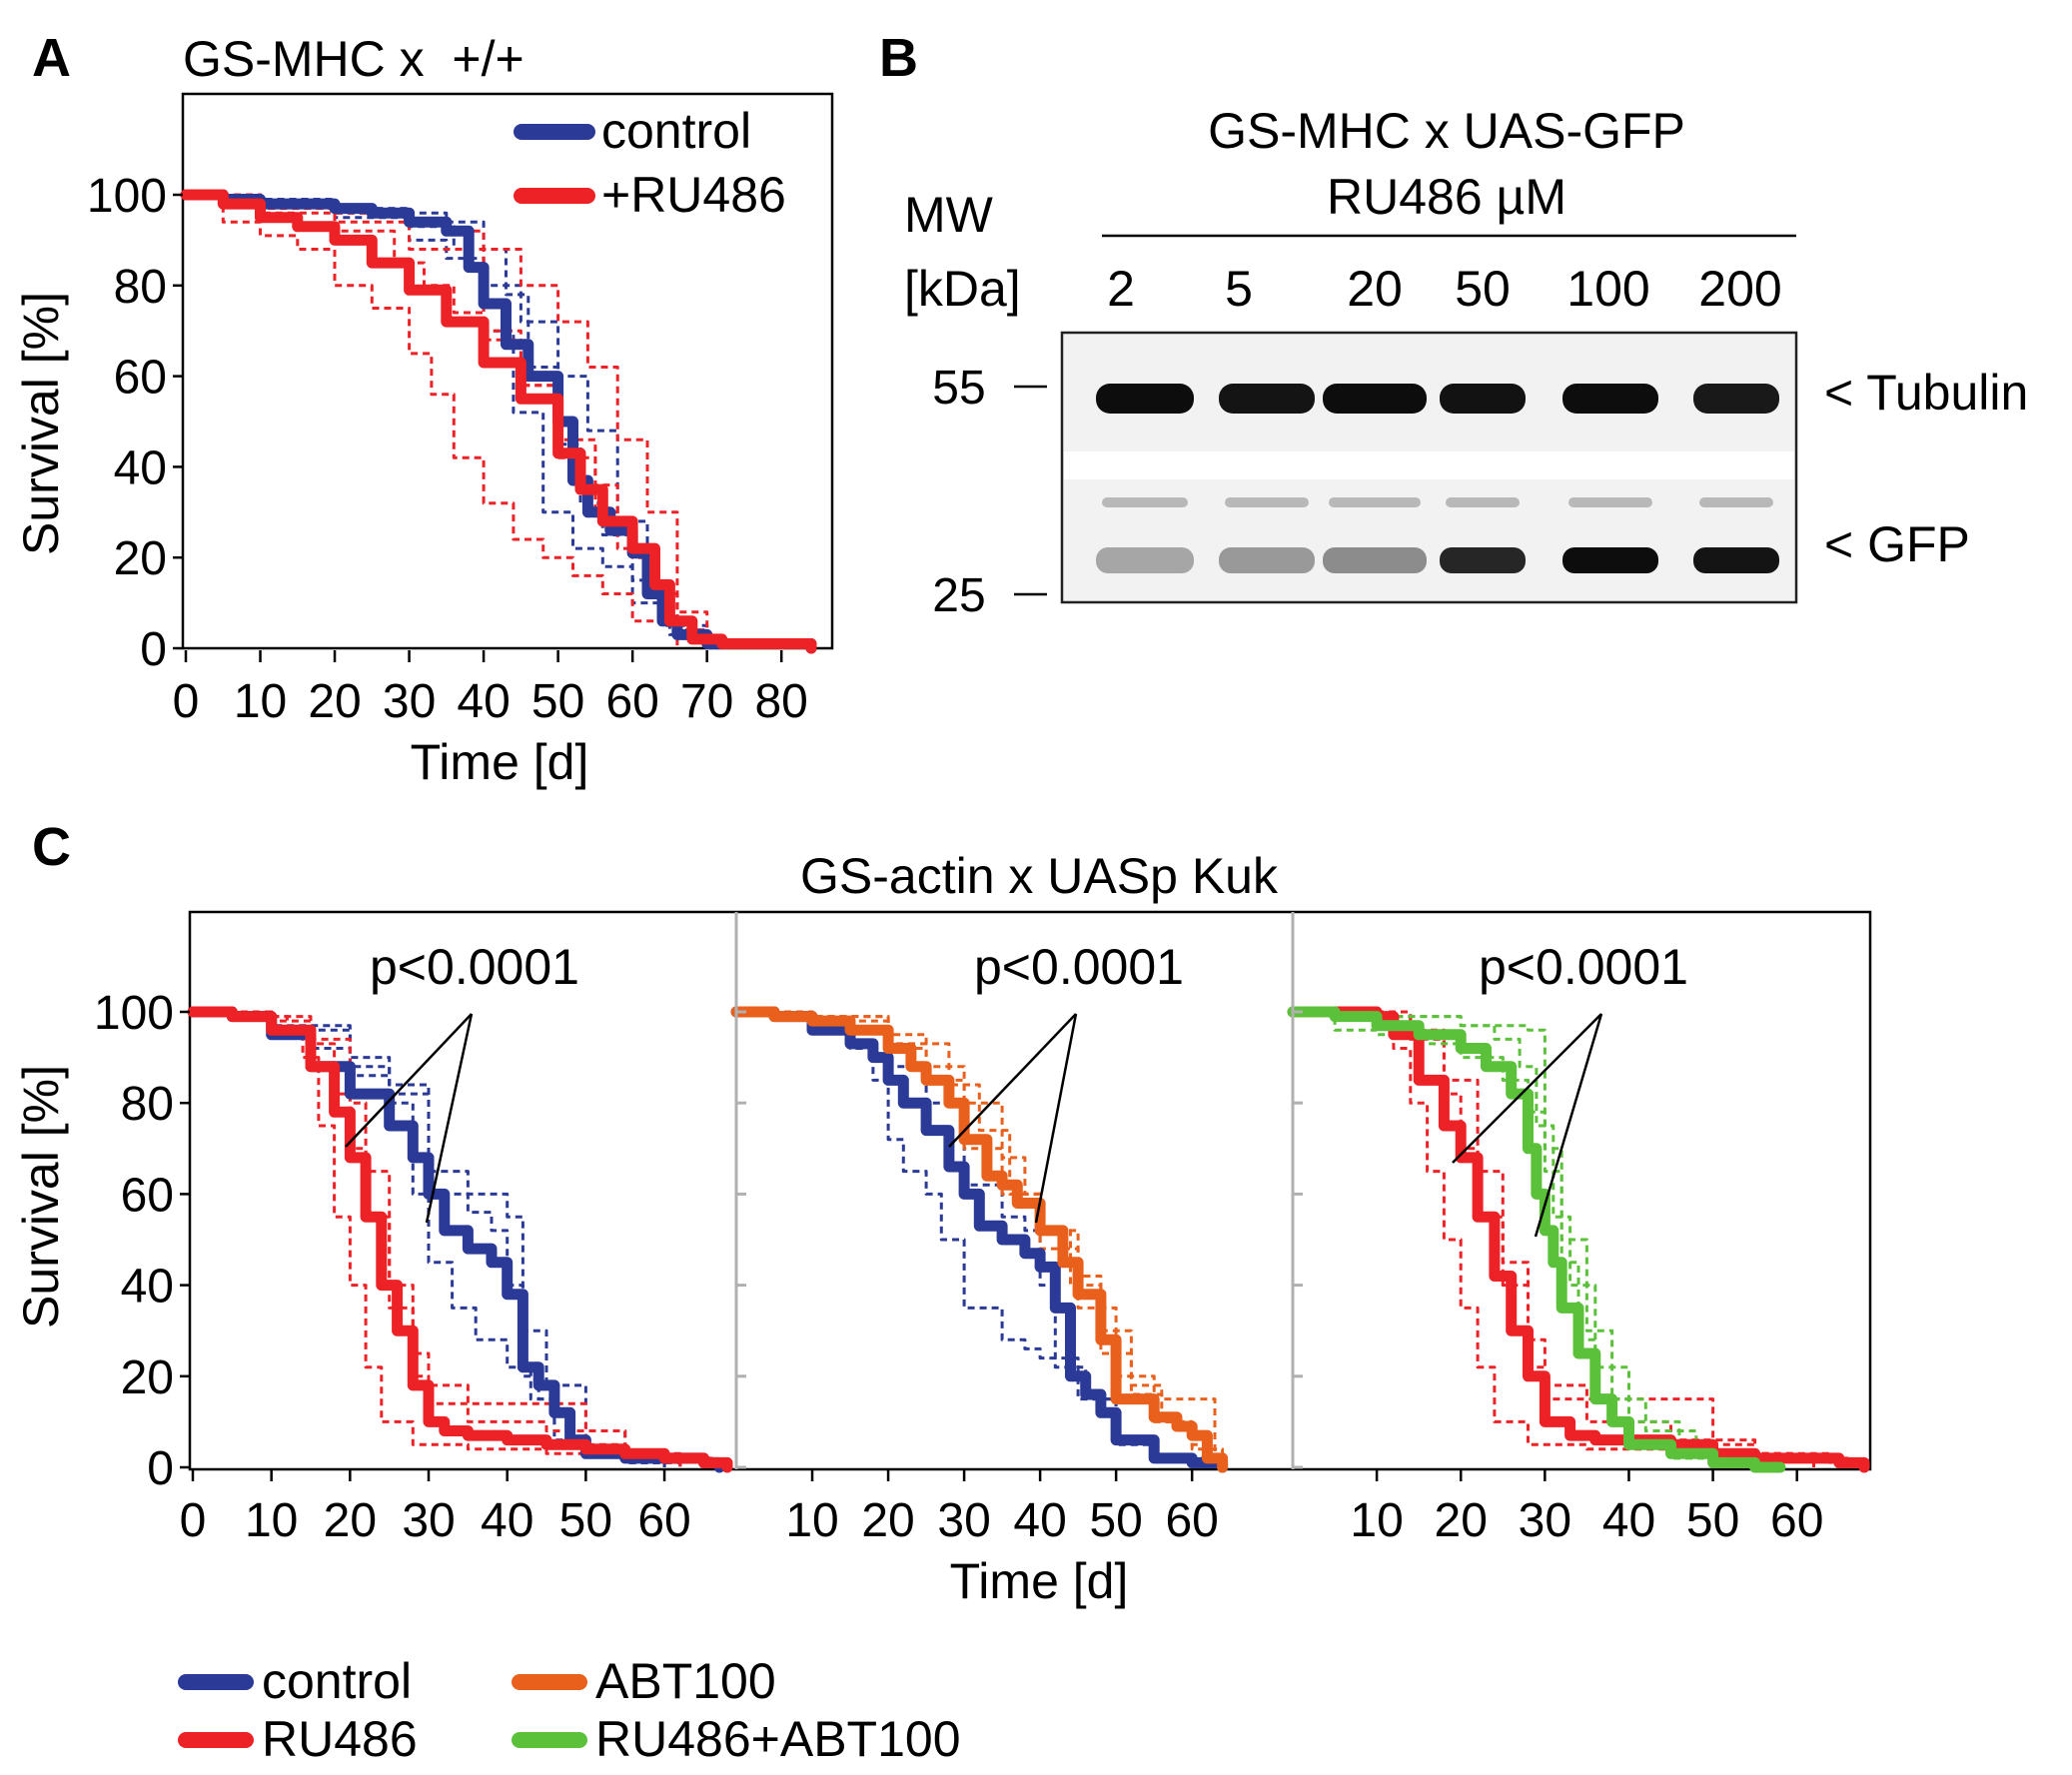 This screenshot has width=2072, height=1775. I want to click on panel-c-sub3-curves, so click(1578, 1239).